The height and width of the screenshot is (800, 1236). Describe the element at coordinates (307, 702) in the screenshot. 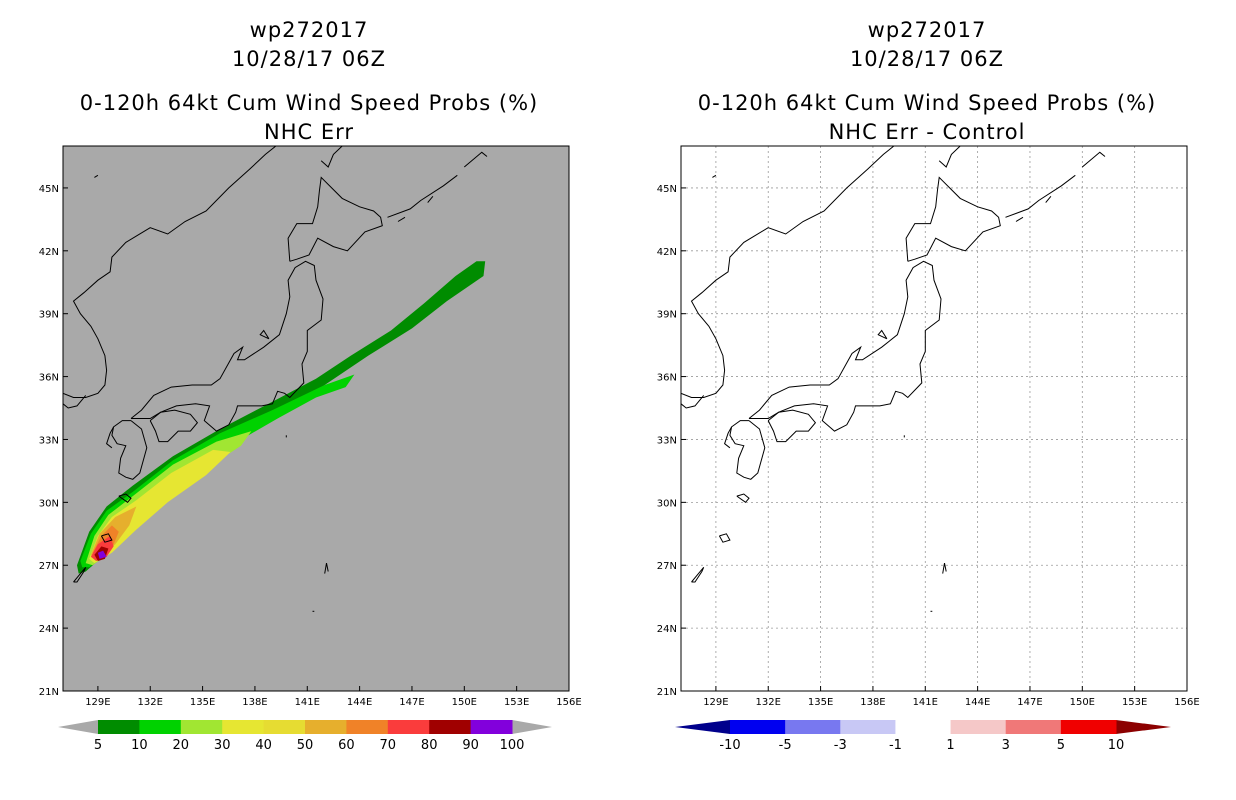

I see `x-tick-label: 141E` at that location.